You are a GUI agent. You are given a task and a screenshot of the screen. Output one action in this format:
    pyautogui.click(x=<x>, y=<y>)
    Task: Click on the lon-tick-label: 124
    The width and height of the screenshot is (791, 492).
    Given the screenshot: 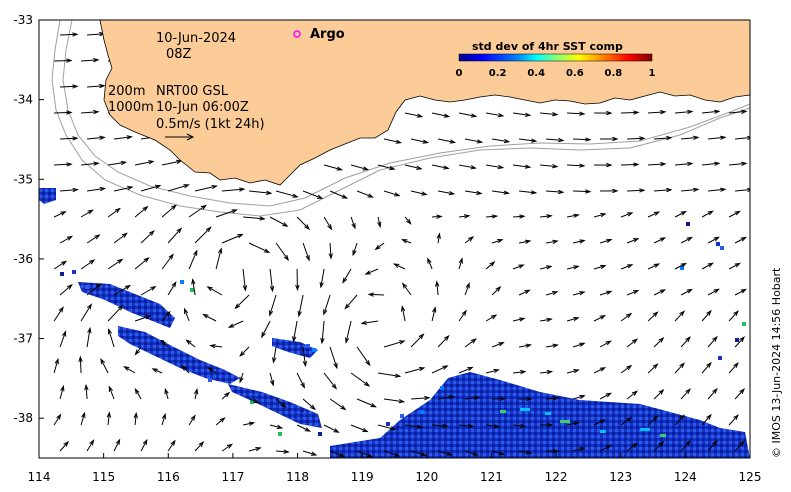 What is the action you would take?
    pyautogui.click(x=685, y=477)
    